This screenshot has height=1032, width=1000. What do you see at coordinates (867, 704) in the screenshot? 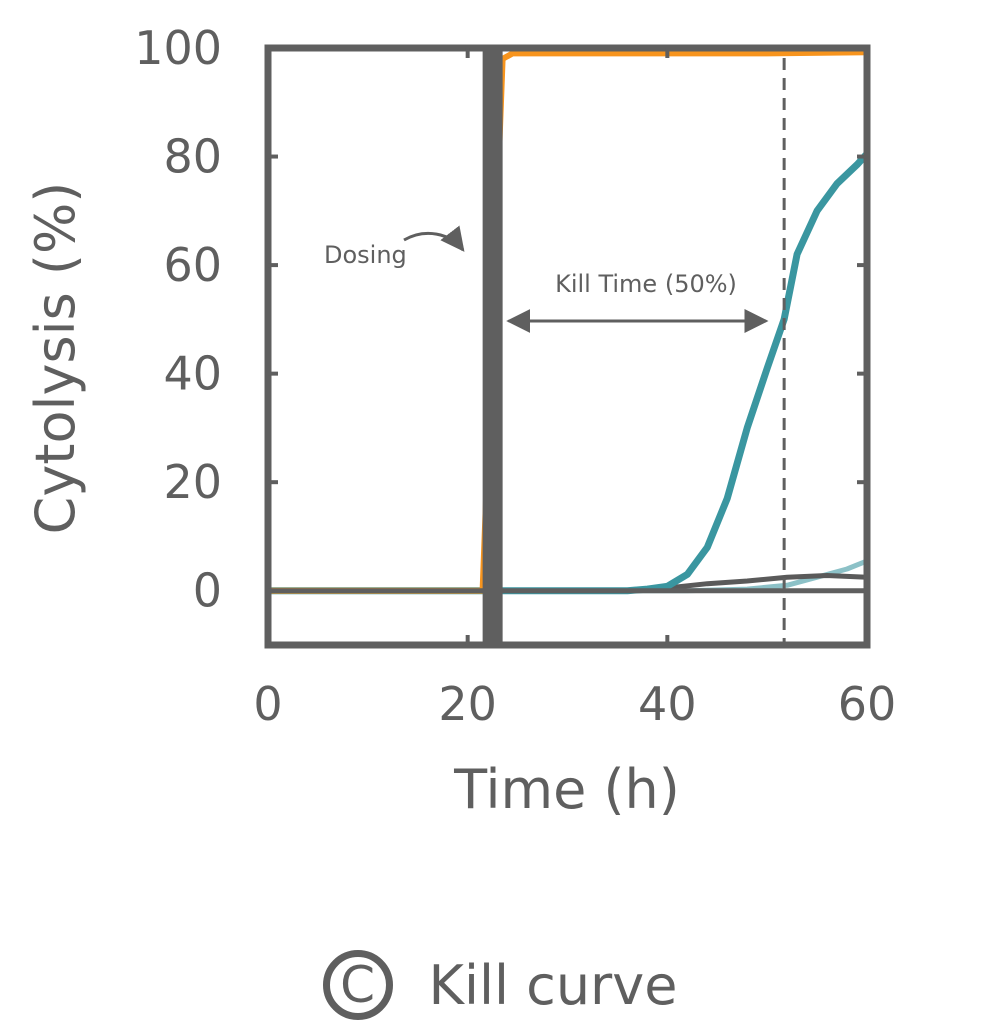
I see `x-tick-label: 60` at bounding box center [867, 704].